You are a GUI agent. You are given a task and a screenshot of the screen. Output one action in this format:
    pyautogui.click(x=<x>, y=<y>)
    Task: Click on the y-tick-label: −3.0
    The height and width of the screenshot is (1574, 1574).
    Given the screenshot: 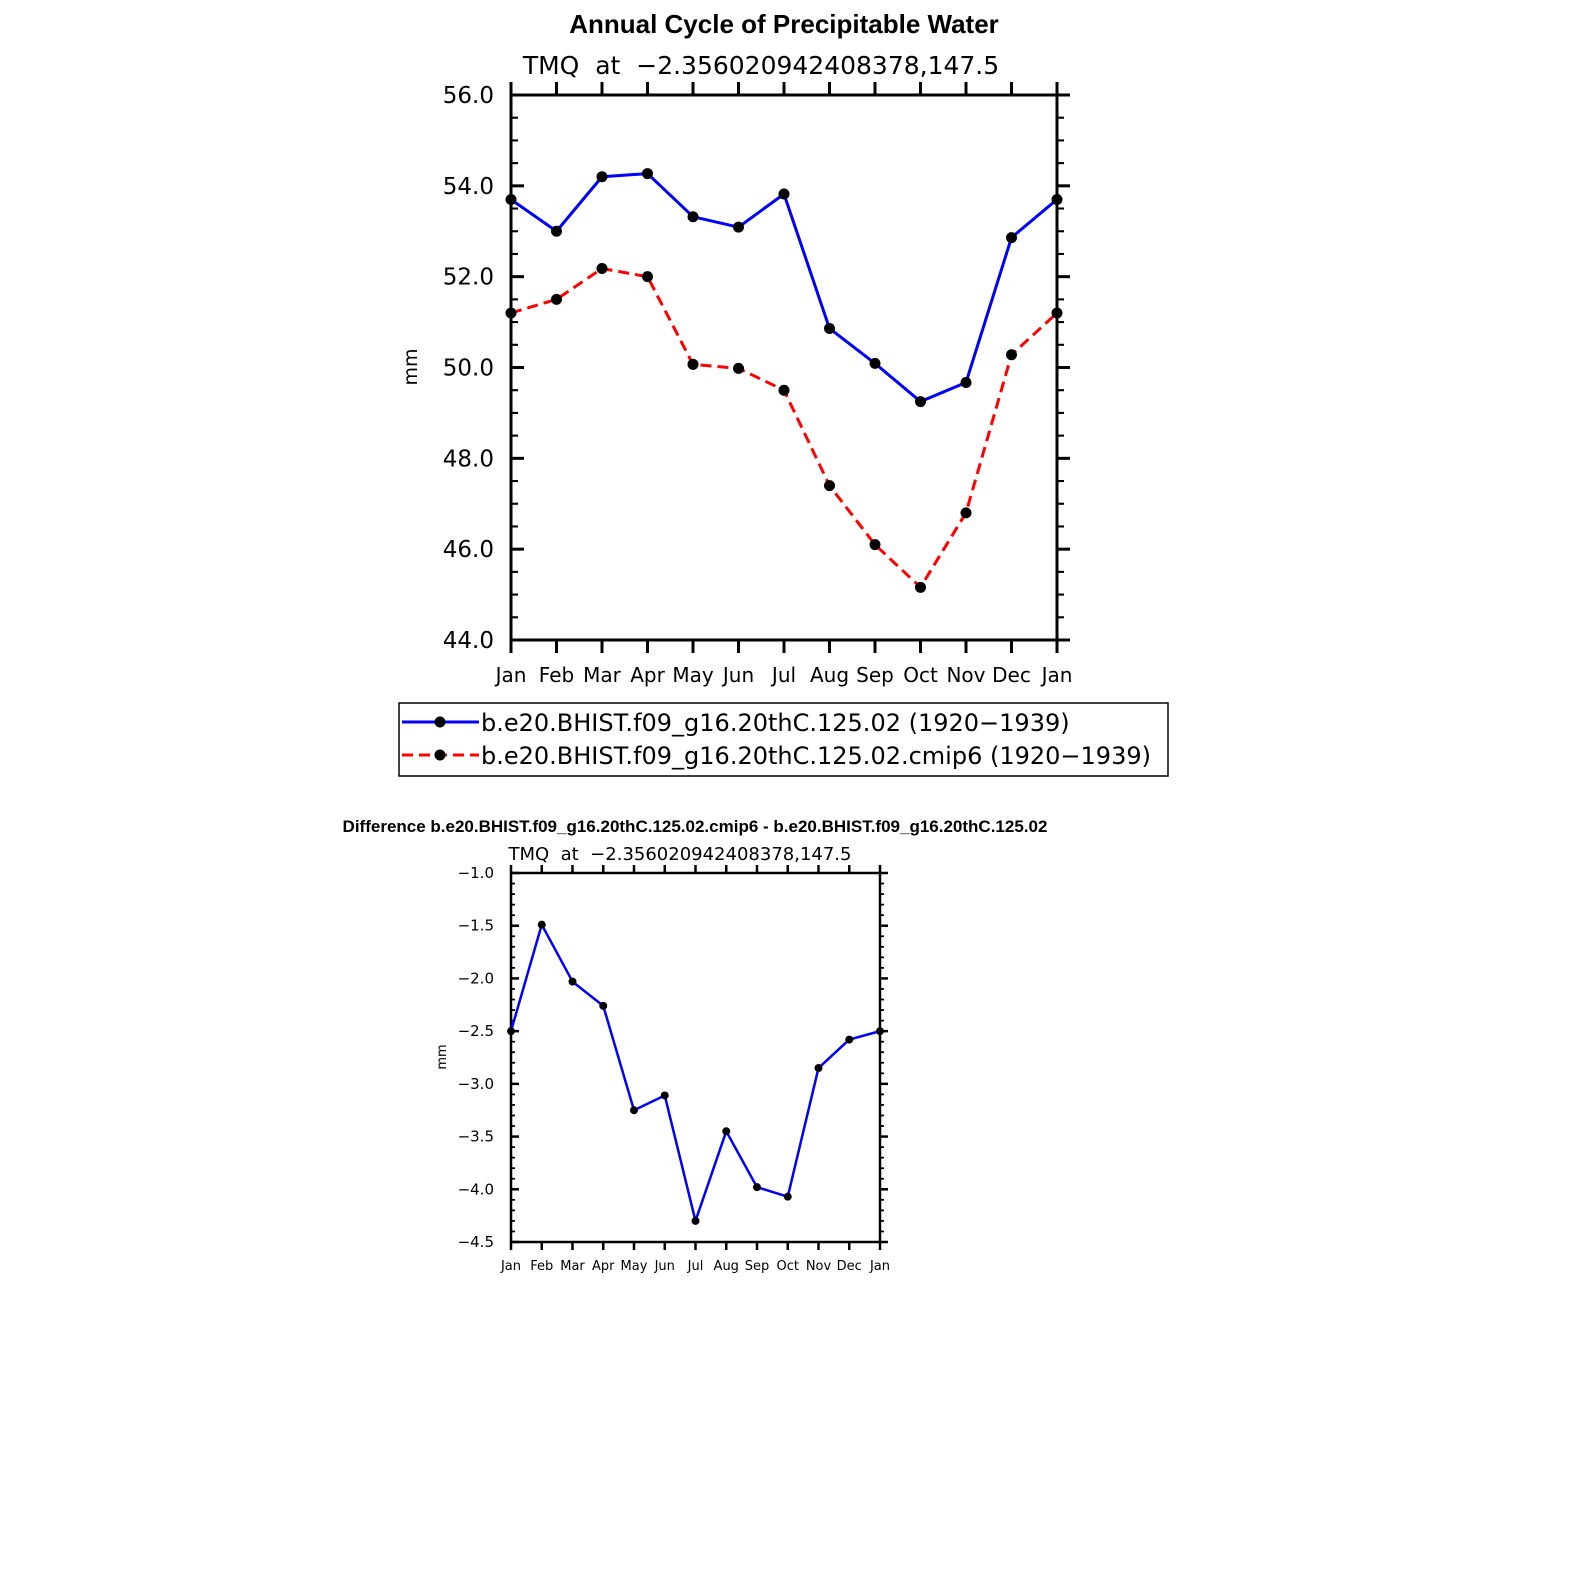 What is the action you would take?
    pyautogui.click(x=476, y=1084)
    